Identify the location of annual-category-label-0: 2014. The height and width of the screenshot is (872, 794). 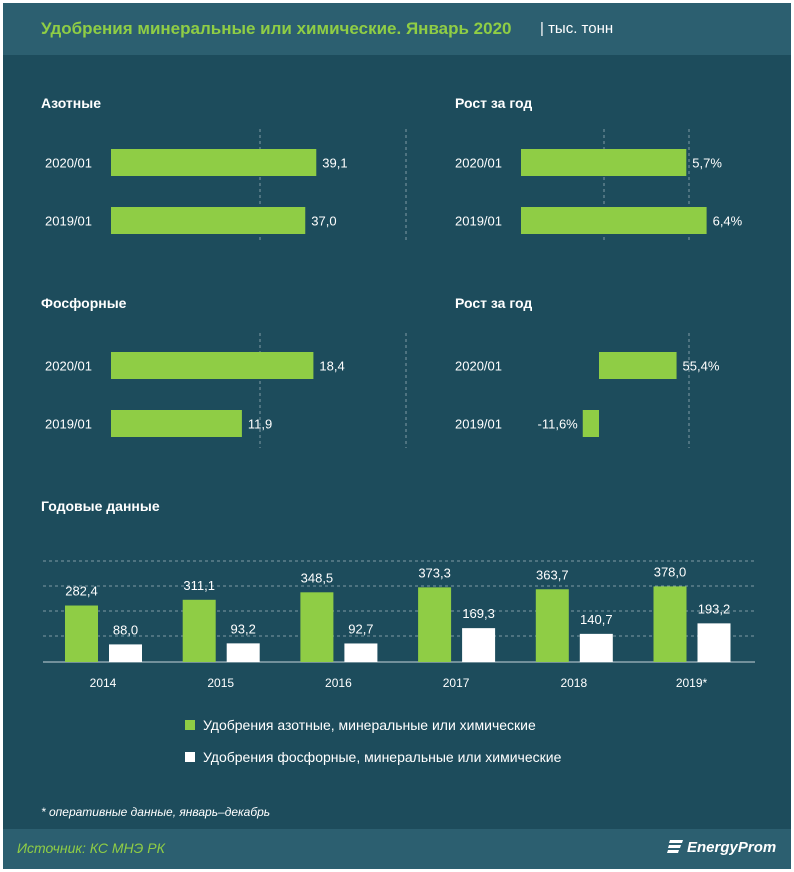
(103, 683).